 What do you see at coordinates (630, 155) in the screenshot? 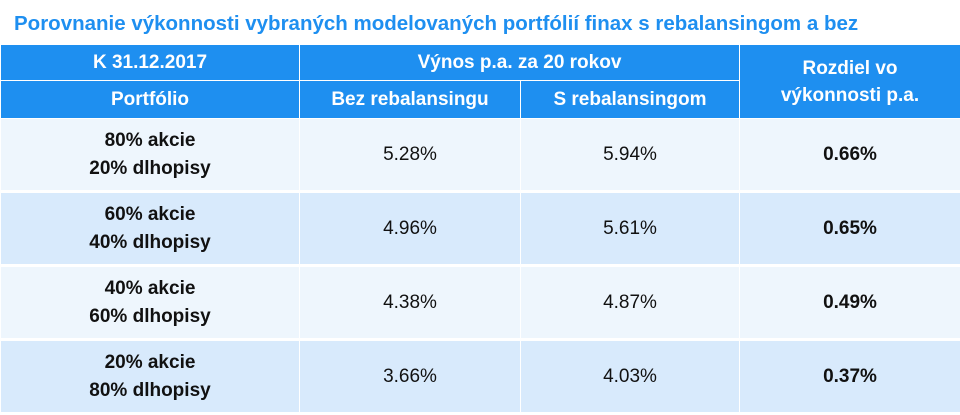
I see `with-rebalancing-value: 5.94%` at bounding box center [630, 155].